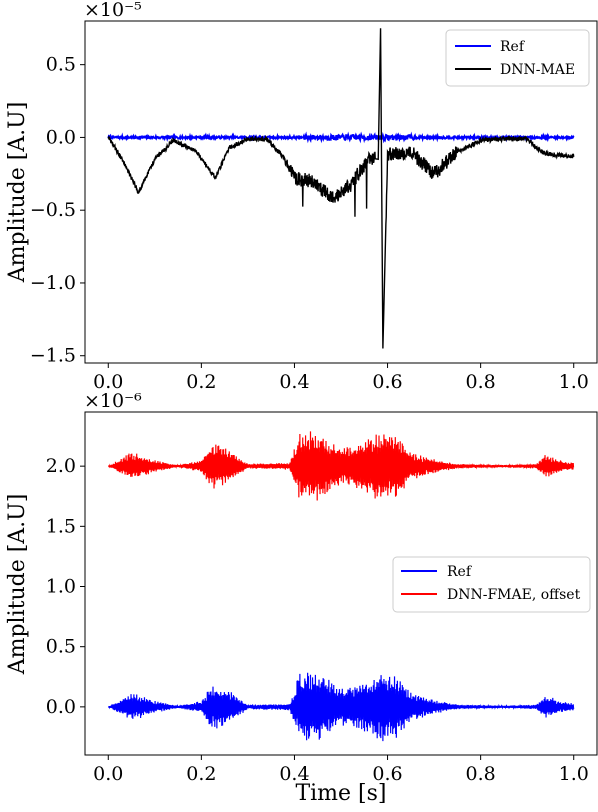 Image resolution: width=598 pixels, height=812 pixels. I want to click on top-y-tick-label: −1.5, so click(53, 356).